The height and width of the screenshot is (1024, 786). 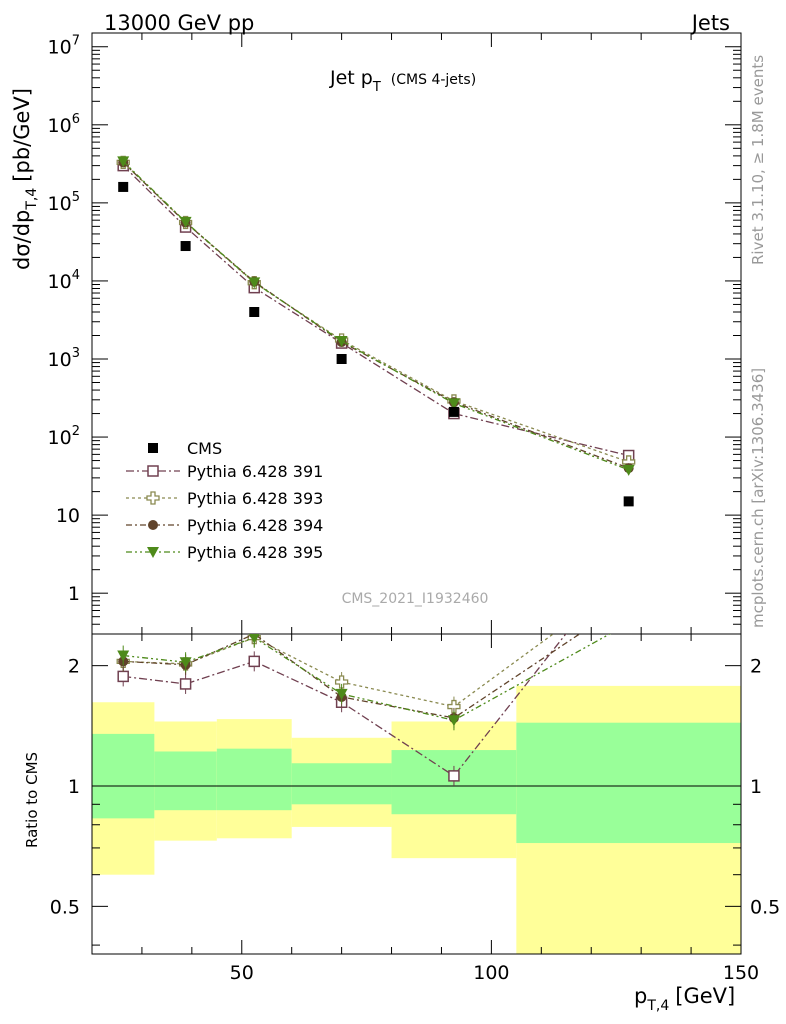 What do you see at coordinates (758, 498) in the screenshot?
I see `side-label-mcplots: mcplots.cern.ch [arXiv:1306.3436]` at bounding box center [758, 498].